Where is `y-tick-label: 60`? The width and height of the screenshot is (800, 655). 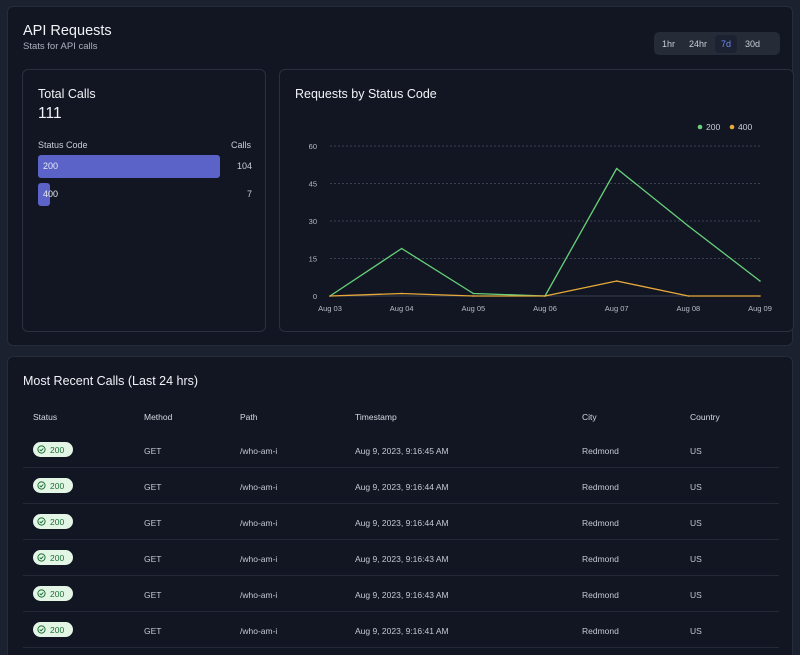
y-tick-label: 60 is located at coordinates (313, 146).